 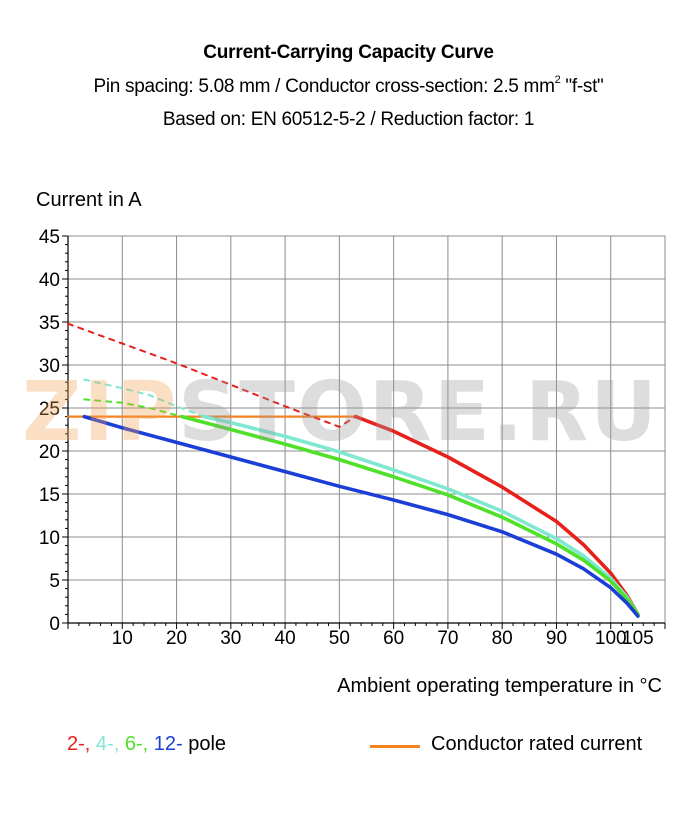 I want to click on series-line-4-dashed, so click(x=144, y=398).